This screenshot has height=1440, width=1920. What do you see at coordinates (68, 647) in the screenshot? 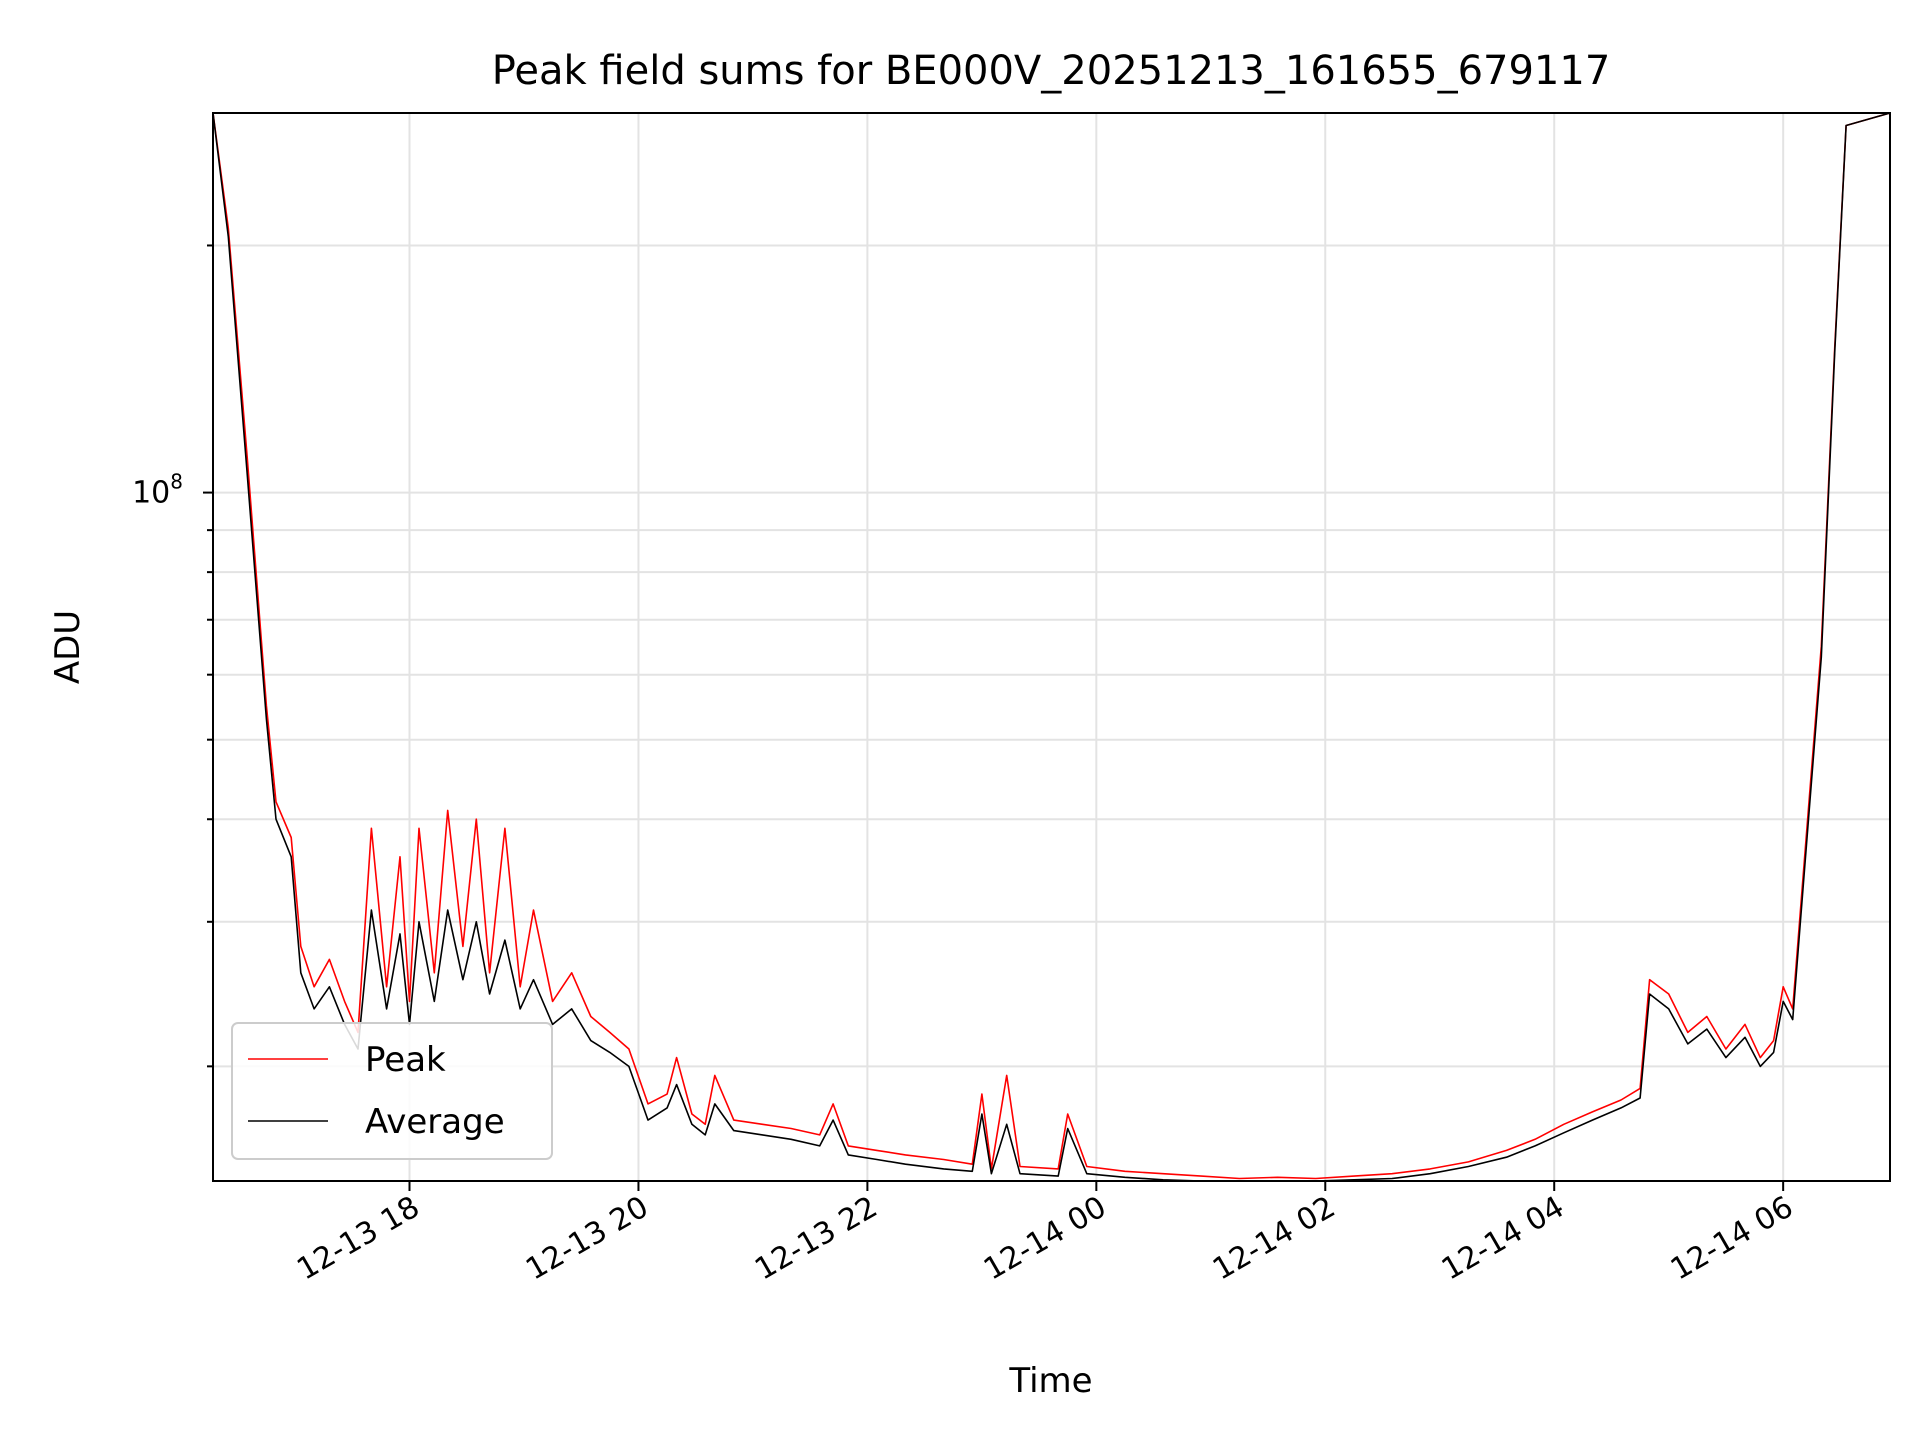
I see `y-axis-label: ADU` at bounding box center [68, 647].